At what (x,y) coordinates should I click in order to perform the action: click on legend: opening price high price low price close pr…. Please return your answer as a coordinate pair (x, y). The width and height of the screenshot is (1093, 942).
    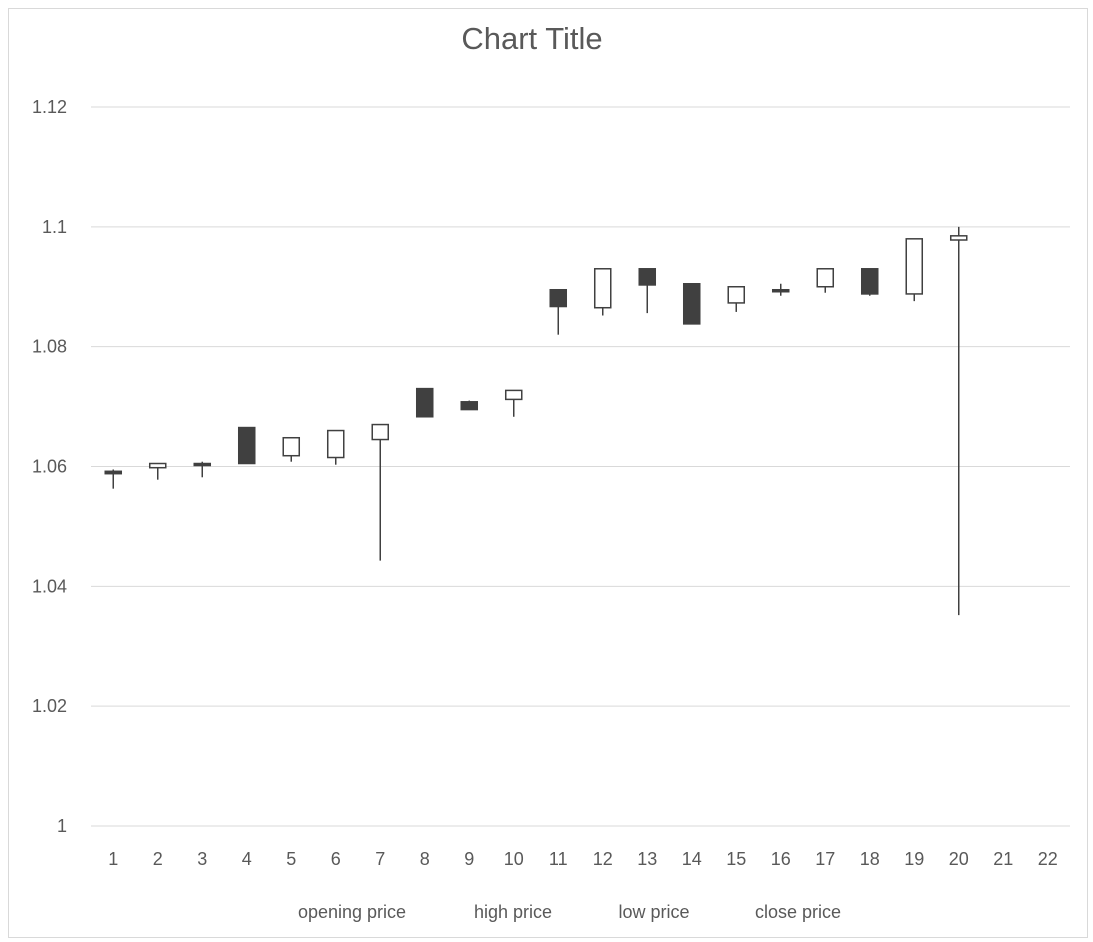
    Looking at the image, I should click on (569, 912).